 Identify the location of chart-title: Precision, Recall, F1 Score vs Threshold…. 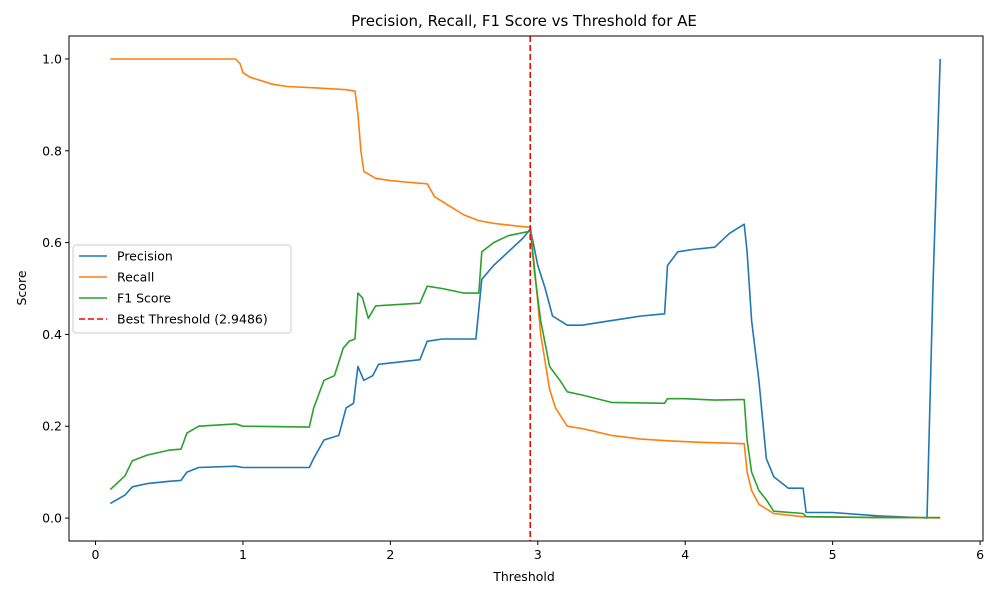
(524, 21).